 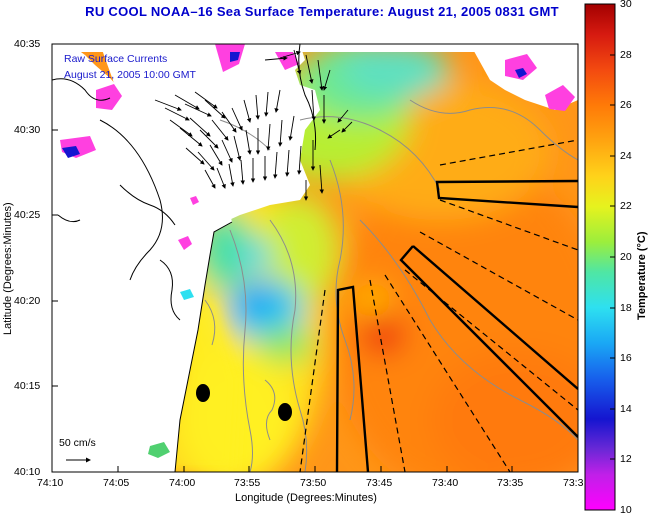 What do you see at coordinates (573, 483) in the screenshot?
I see `x-tick-label: 73:3` at bounding box center [573, 483].